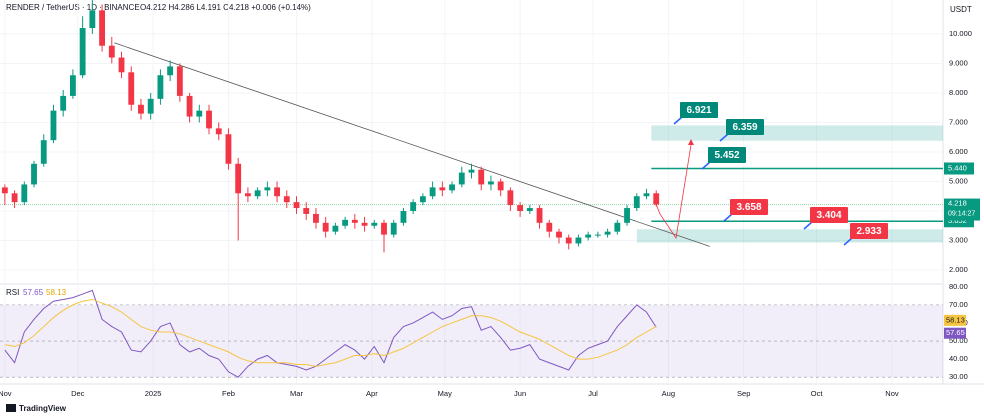 The width and height of the screenshot is (984, 419). I want to click on last-price-label: 4.218, so click(957, 203).